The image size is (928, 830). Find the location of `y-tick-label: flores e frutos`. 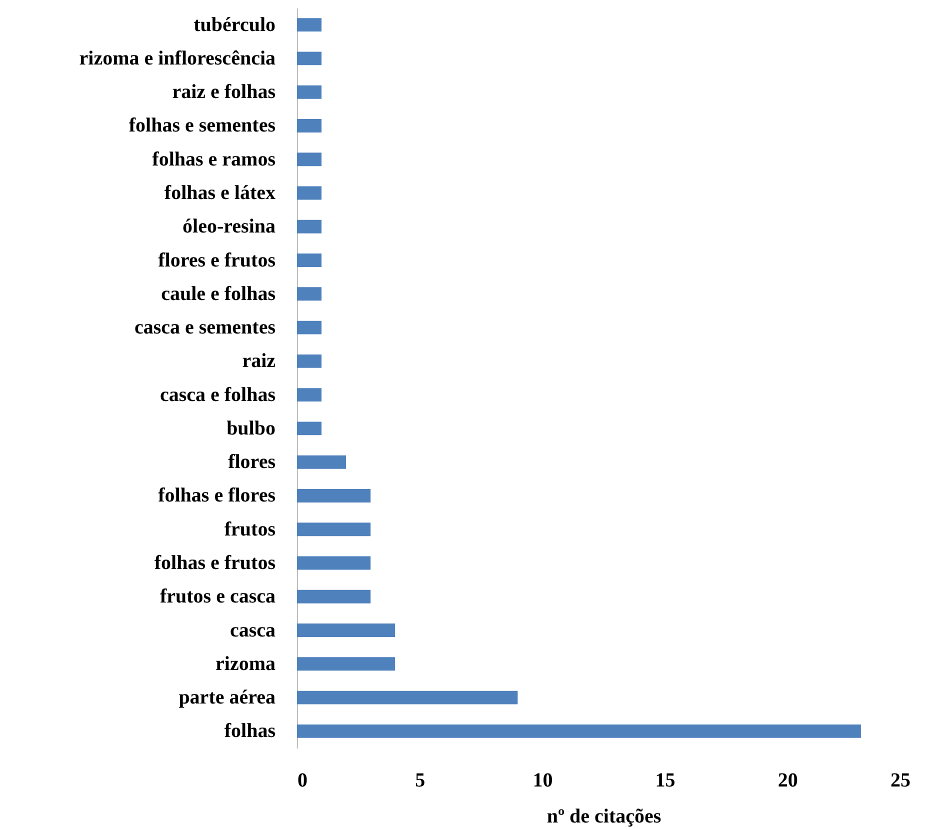

y-tick-label: flores e frutos is located at coordinates (217, 260).